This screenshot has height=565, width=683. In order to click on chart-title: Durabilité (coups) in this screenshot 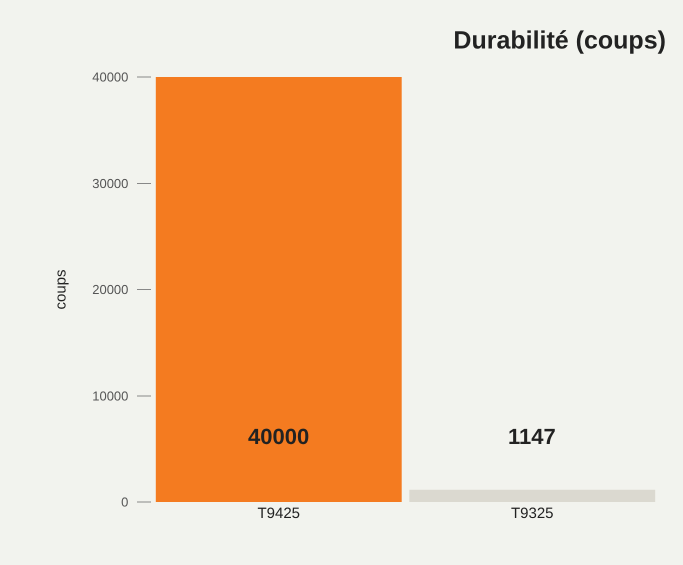, I will do `click(559, 40)`.